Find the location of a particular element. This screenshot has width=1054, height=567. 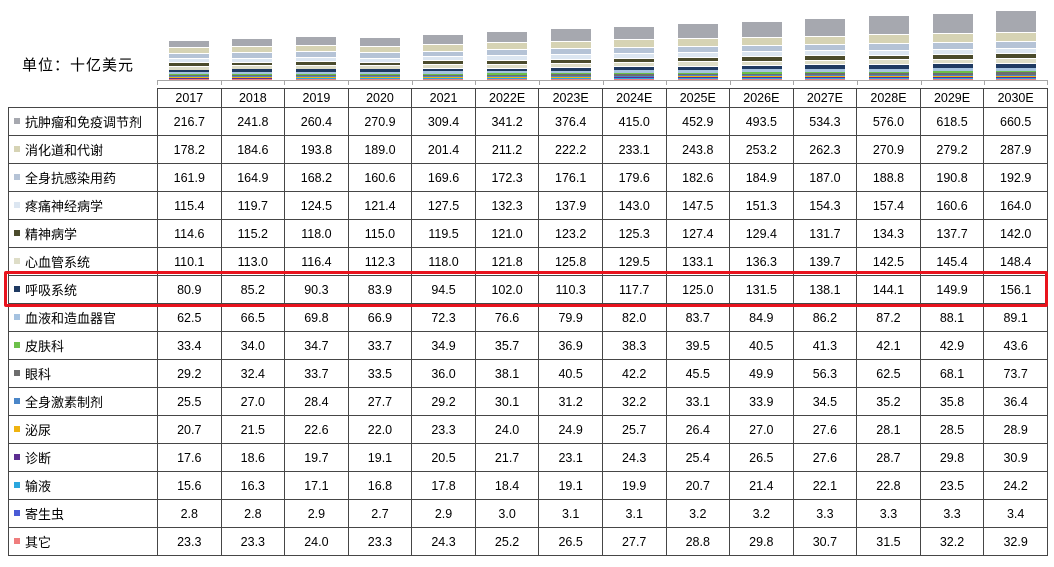

value-cell: 102.0 is located at coordinates (507, 289).